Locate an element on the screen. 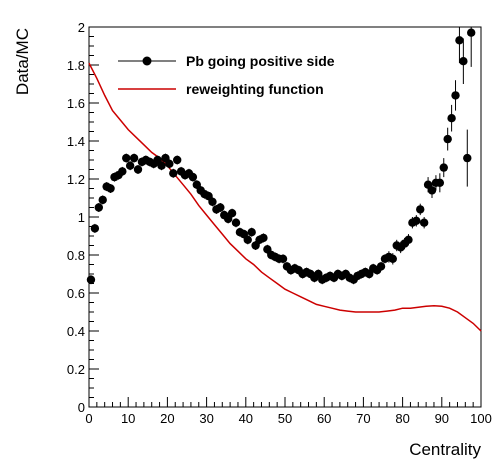 The height and width of the screenshot is (472, 496). y-tick-label: 1.6 is located at coordinates (76, 103).